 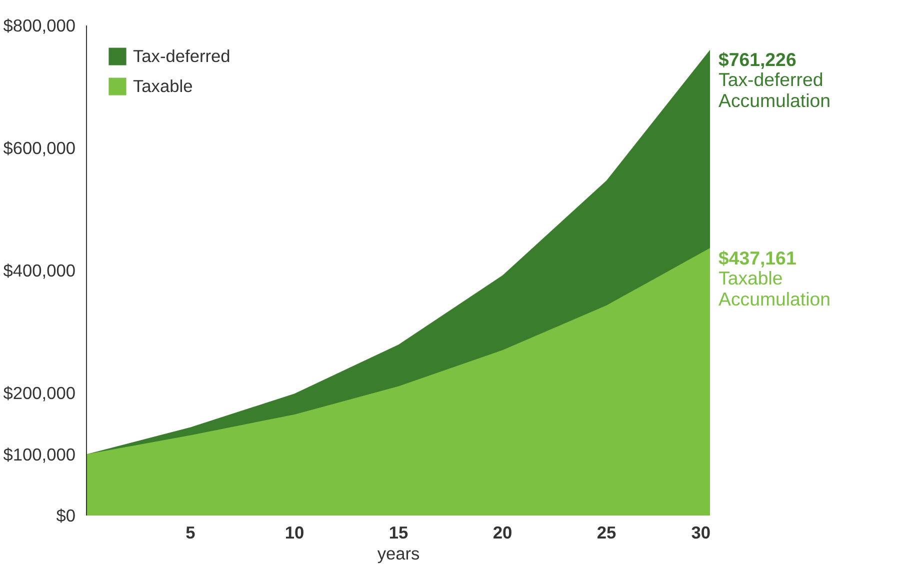 What do you see at coordinates (163, 86) in the screenshot?
I see `legend-label: Taxable` at bounding box center [163, 86].